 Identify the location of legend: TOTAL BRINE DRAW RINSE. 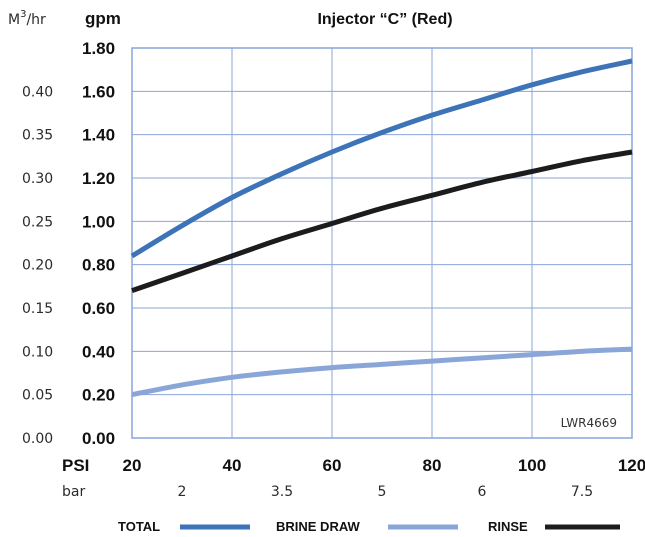
(369, 526).